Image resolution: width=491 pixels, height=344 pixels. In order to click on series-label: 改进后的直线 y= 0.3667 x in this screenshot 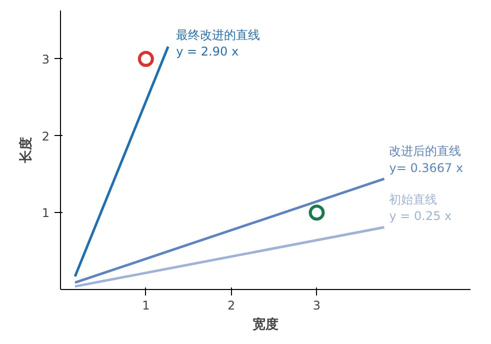, I will do `click(426, 159)`.